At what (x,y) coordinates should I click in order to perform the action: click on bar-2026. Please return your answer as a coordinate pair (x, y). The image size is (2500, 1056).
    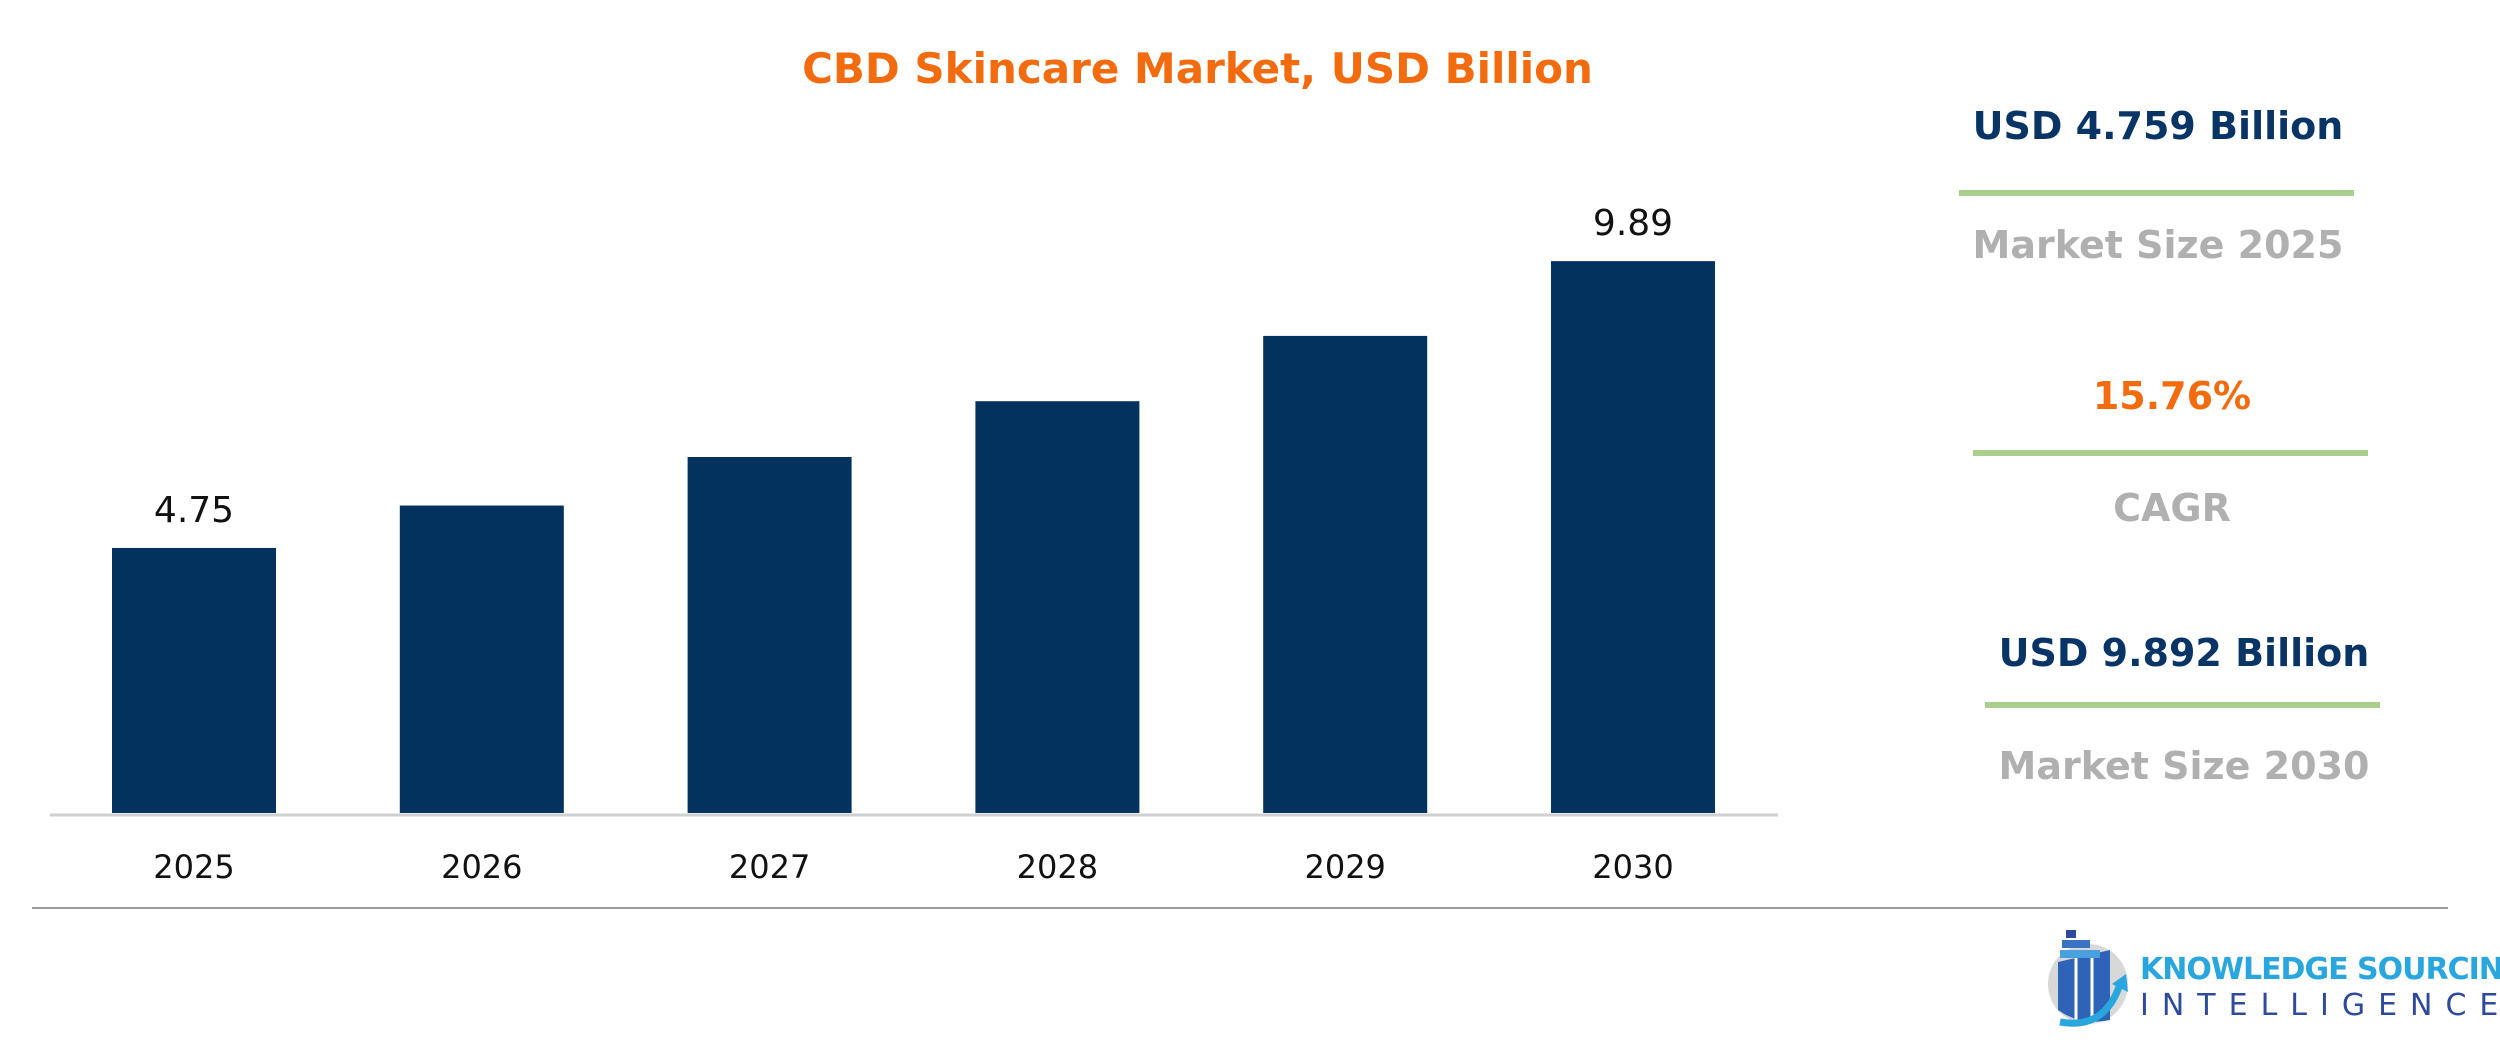
    Looking at the image, I should click on (481, 659).